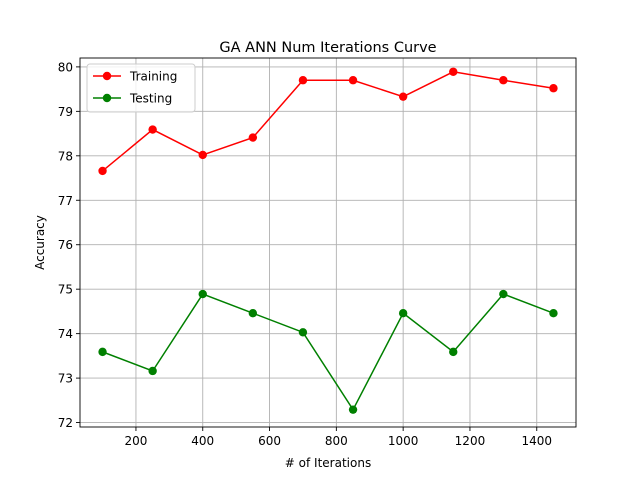 This screenshot has width=640, height=480. What do you see at coordinates (107, 98) in the screenshot?
I see `legend-marker-testing` at bounding box center [107, 98].